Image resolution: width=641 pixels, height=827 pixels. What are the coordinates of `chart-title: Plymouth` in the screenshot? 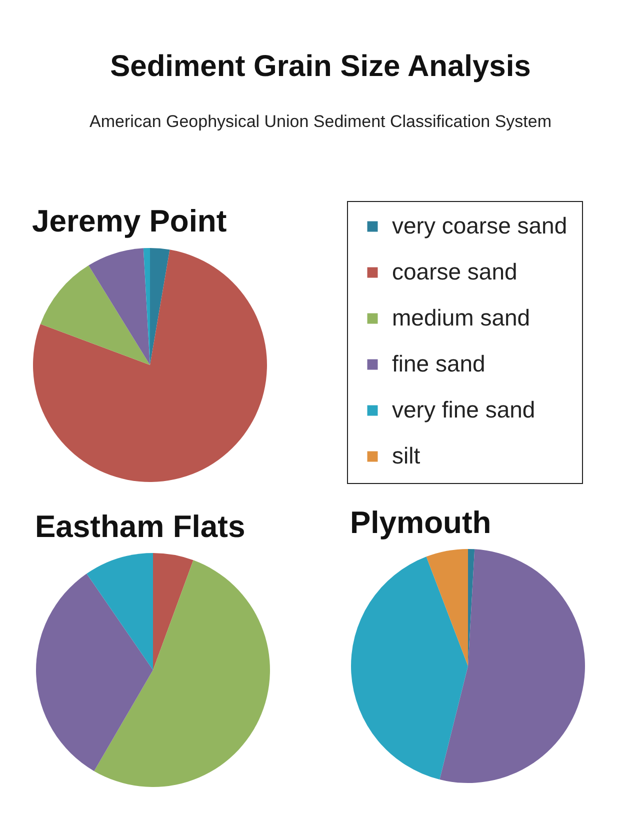 It's located at (421, 522).